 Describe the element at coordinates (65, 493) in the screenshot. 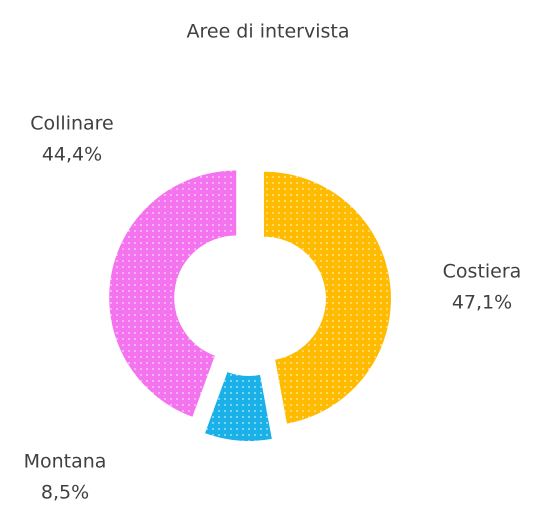

I see `value-label: 8,5%` at that location.